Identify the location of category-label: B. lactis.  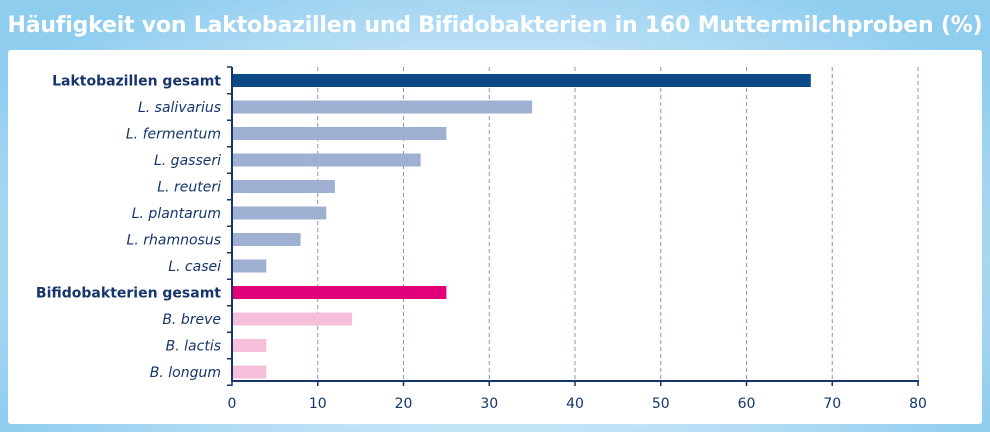
(193, 347).